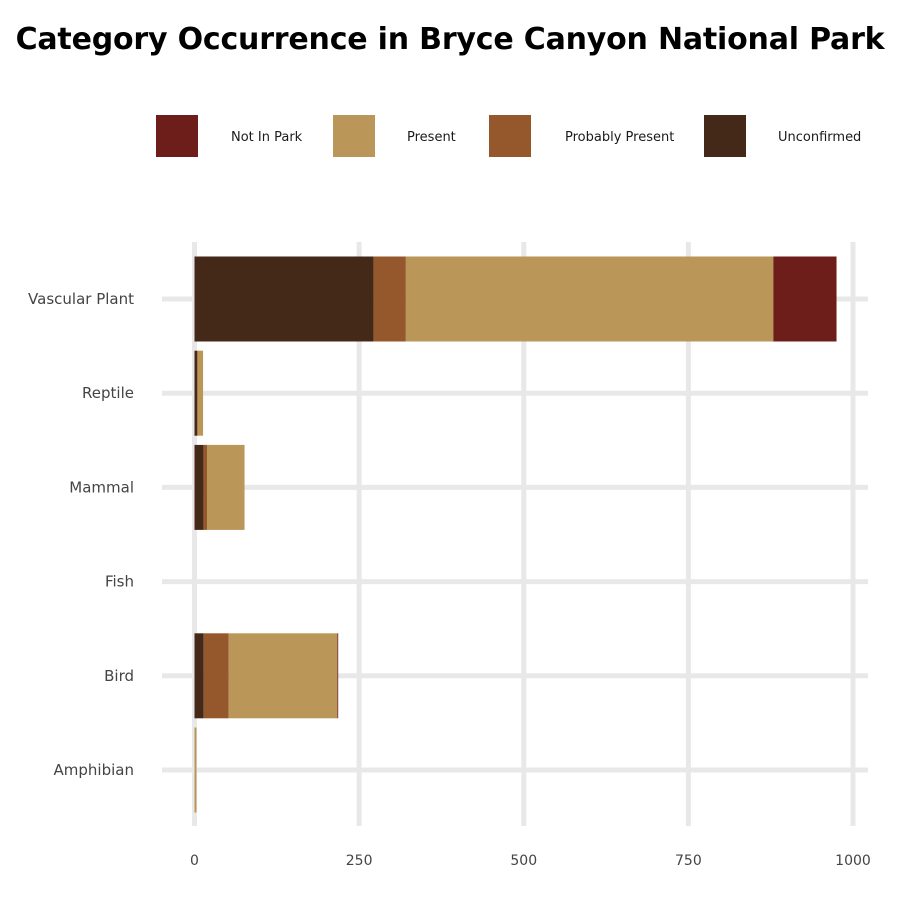 This screenshot has height=900, width=900. Describe the element at coordinates (177, 136) in the screenshot. I see `legend-swatch-not-in-park` at that location.